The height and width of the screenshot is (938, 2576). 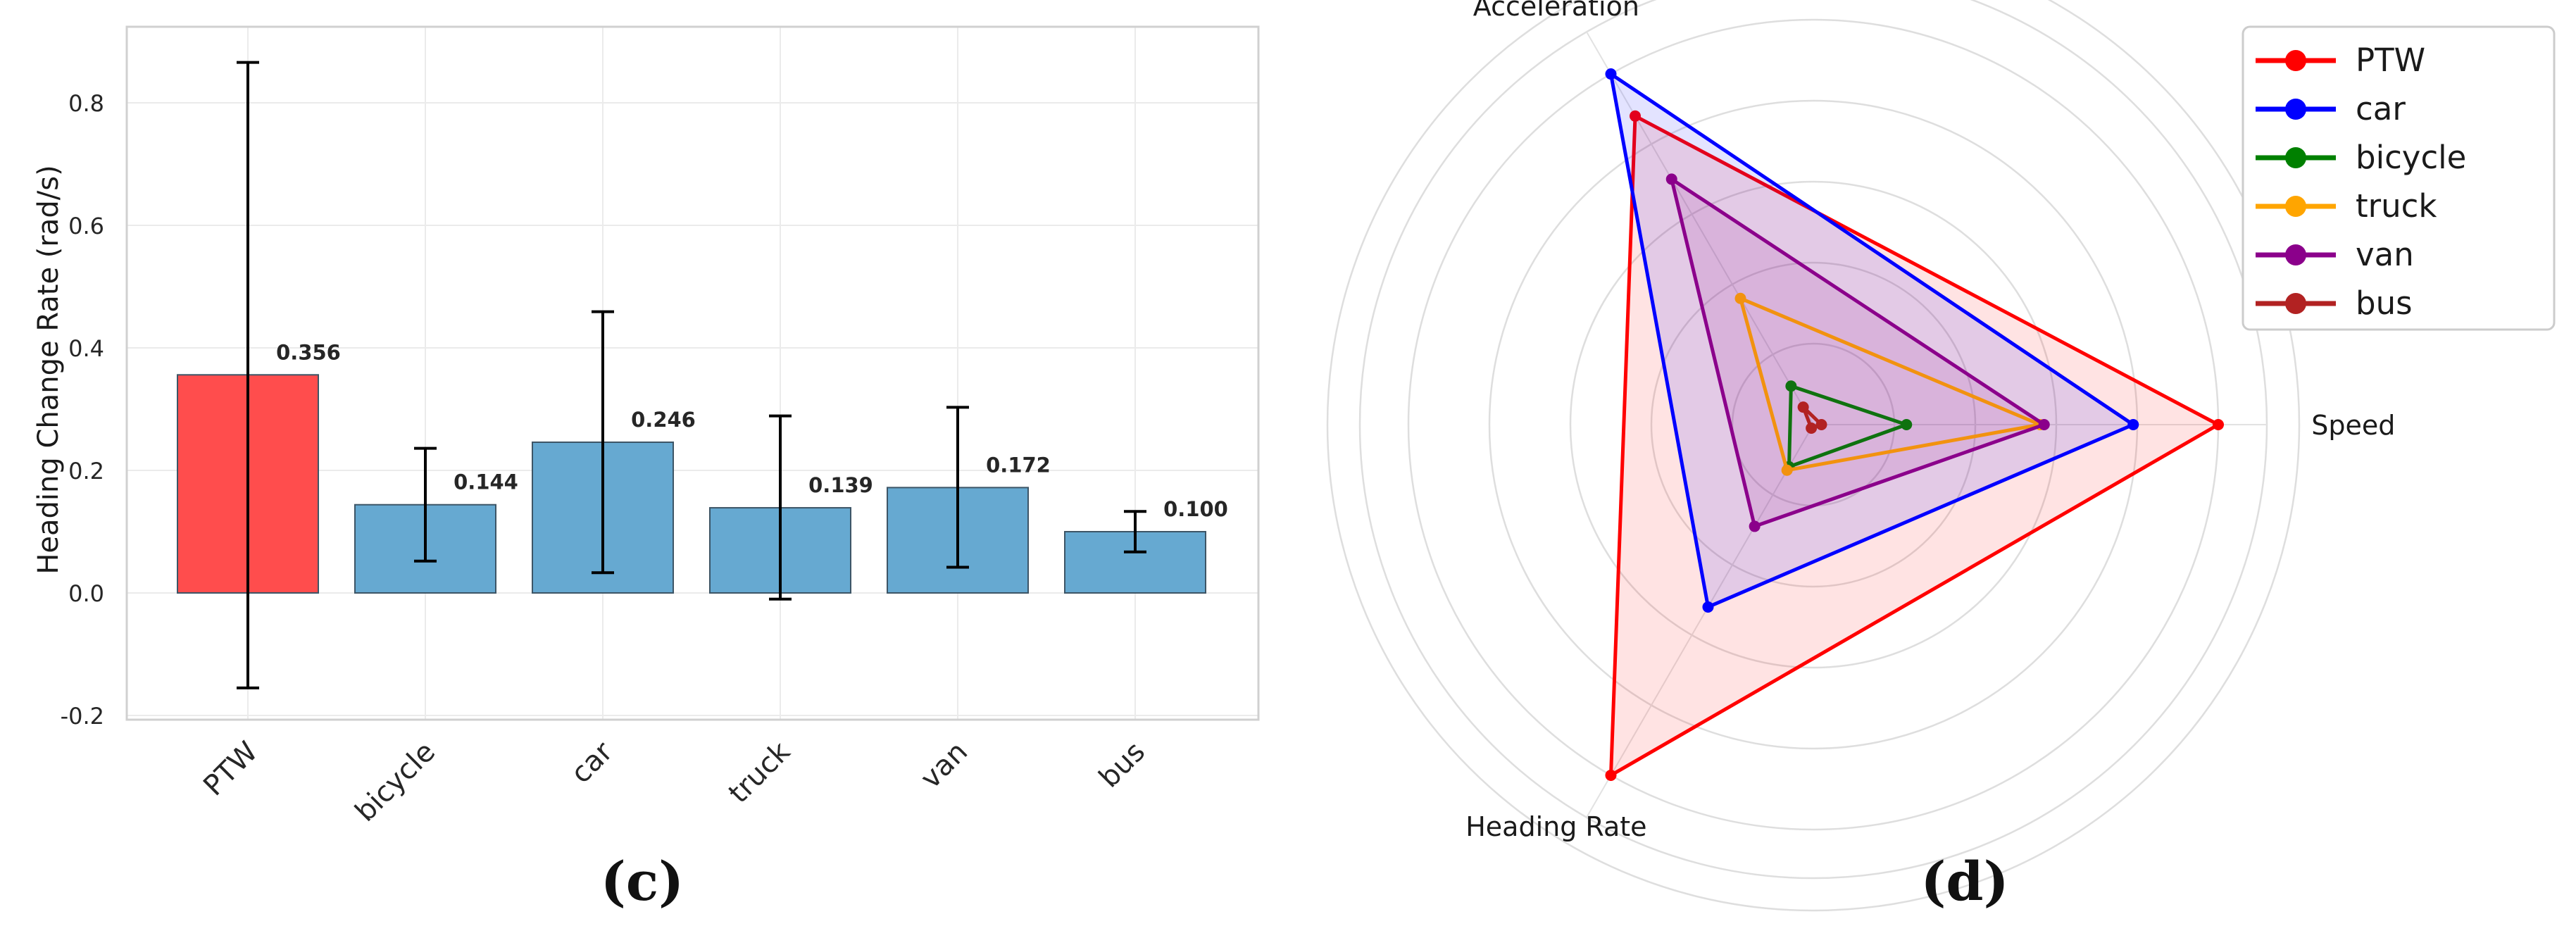 What do you see at coordinates (1195, 509) in the screenshot?
I see `value-label: 0.100` at bounding box center [1195, 509].